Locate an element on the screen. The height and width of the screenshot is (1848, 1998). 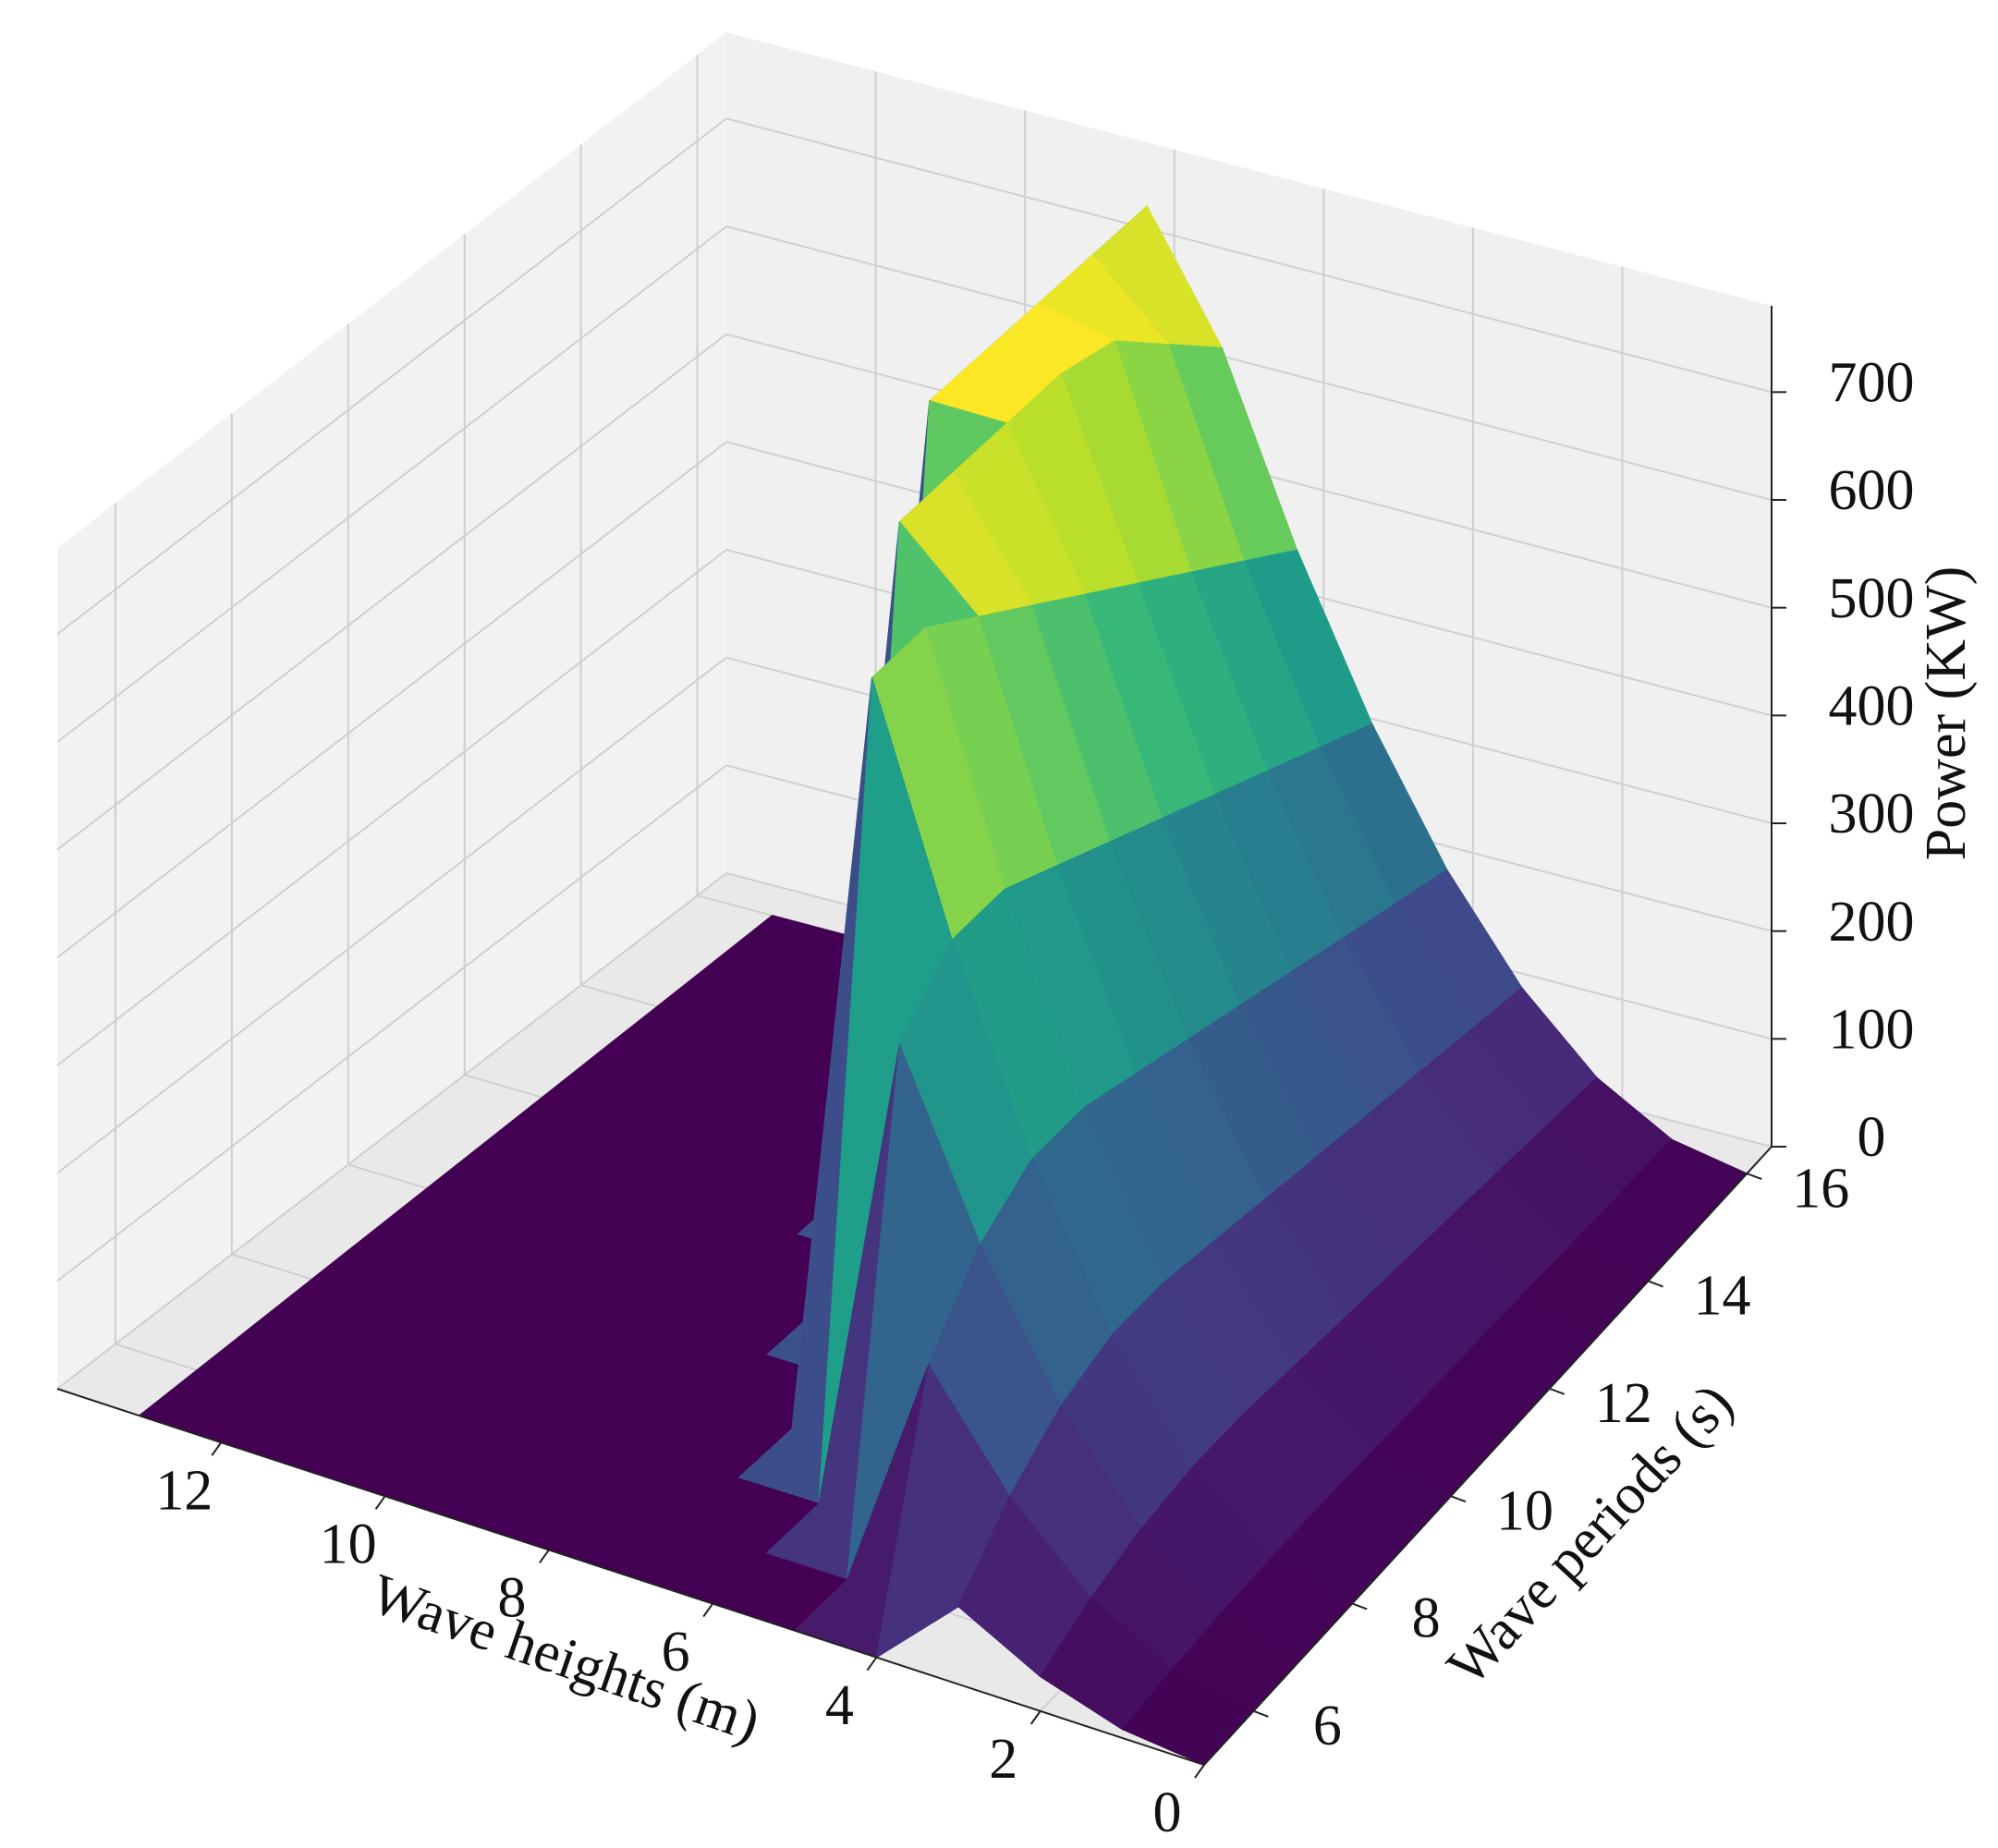
x-tick-label: 8 is located at coordinates (511, 1598).